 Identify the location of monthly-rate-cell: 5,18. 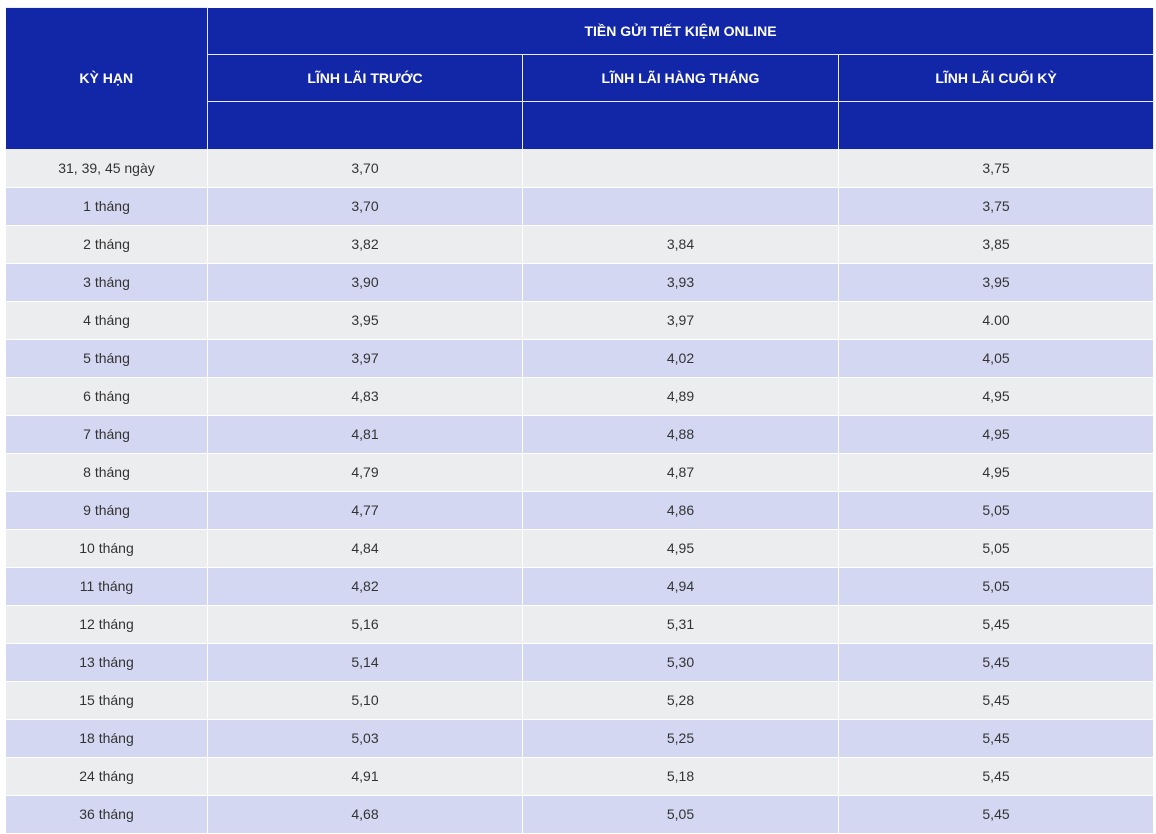
(680, 776).